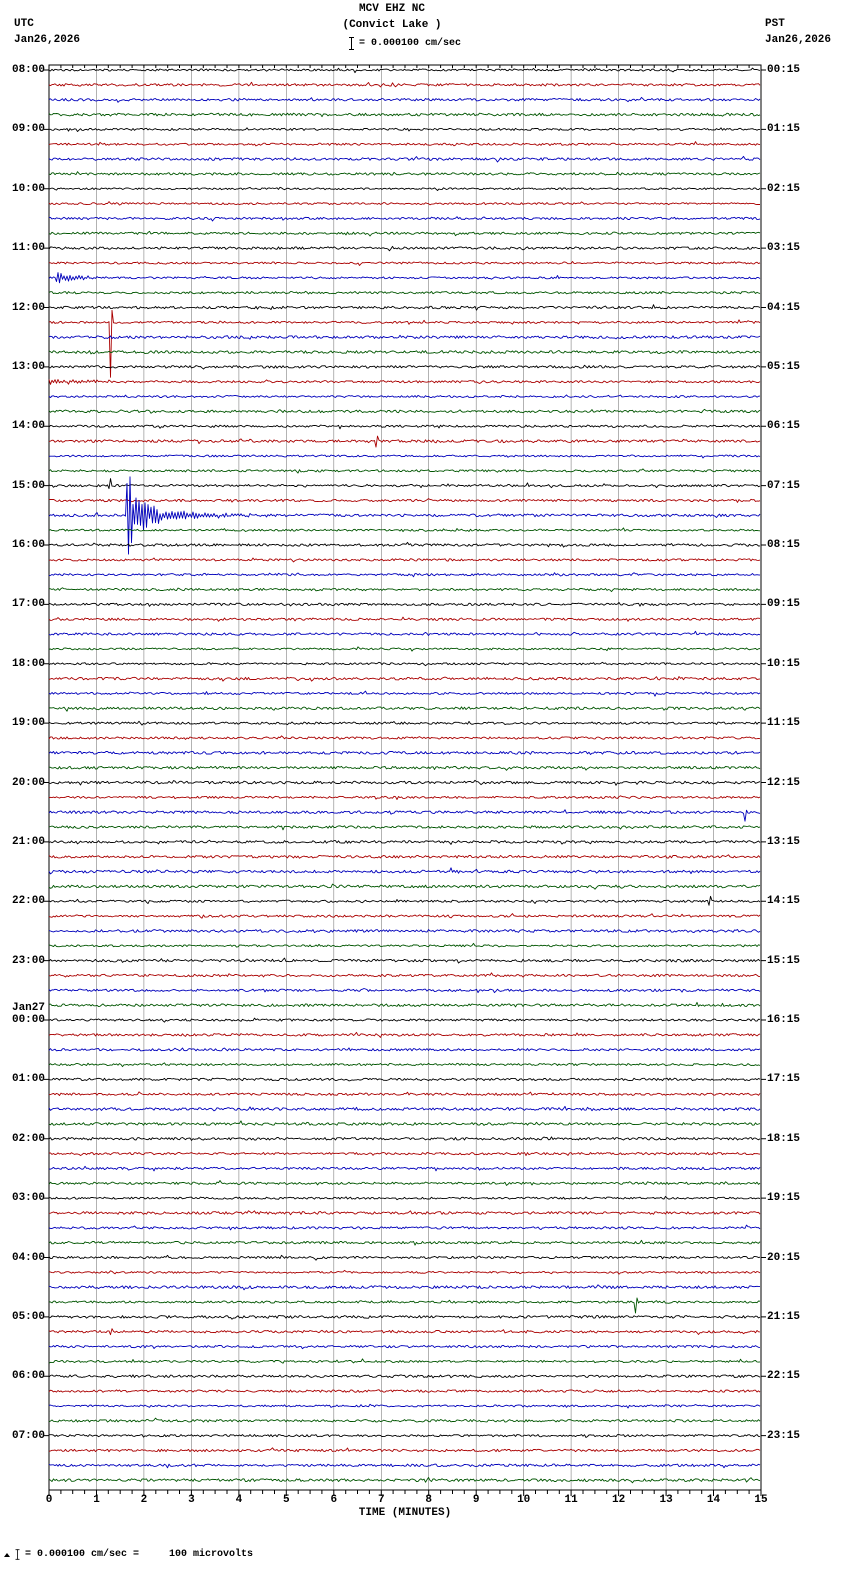 The image size is (850, 1584). What do you see at coordinates (7, 1554) in the screenshot?
I see `caret-icon` at bounding box center [7, 1554].